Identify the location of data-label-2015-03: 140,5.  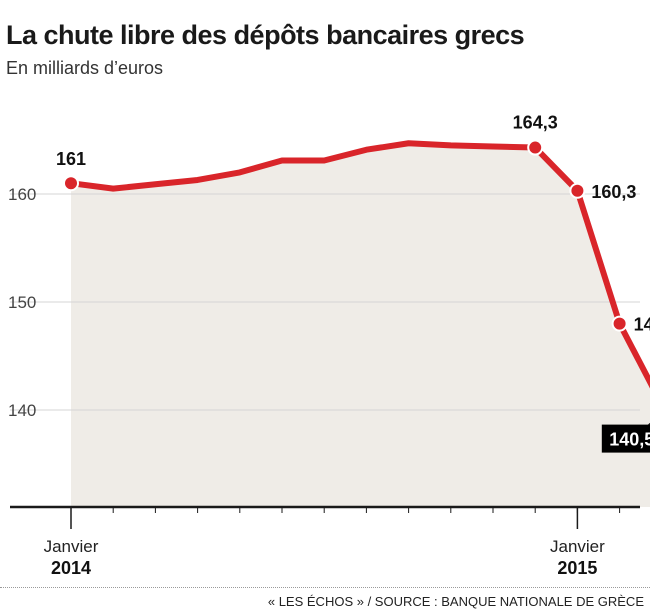
(629, 440).